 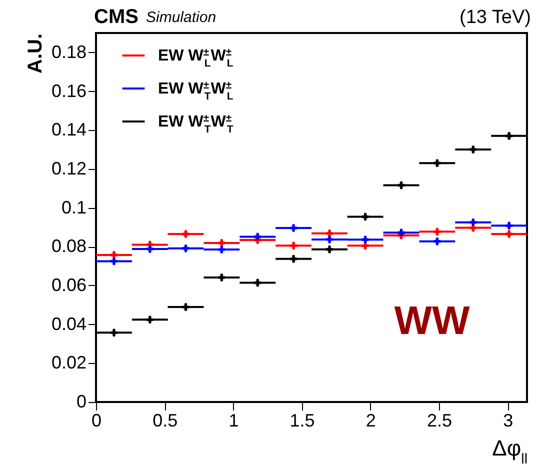 I want to click on x-tick-label: 0, so click(x=96, y=420).